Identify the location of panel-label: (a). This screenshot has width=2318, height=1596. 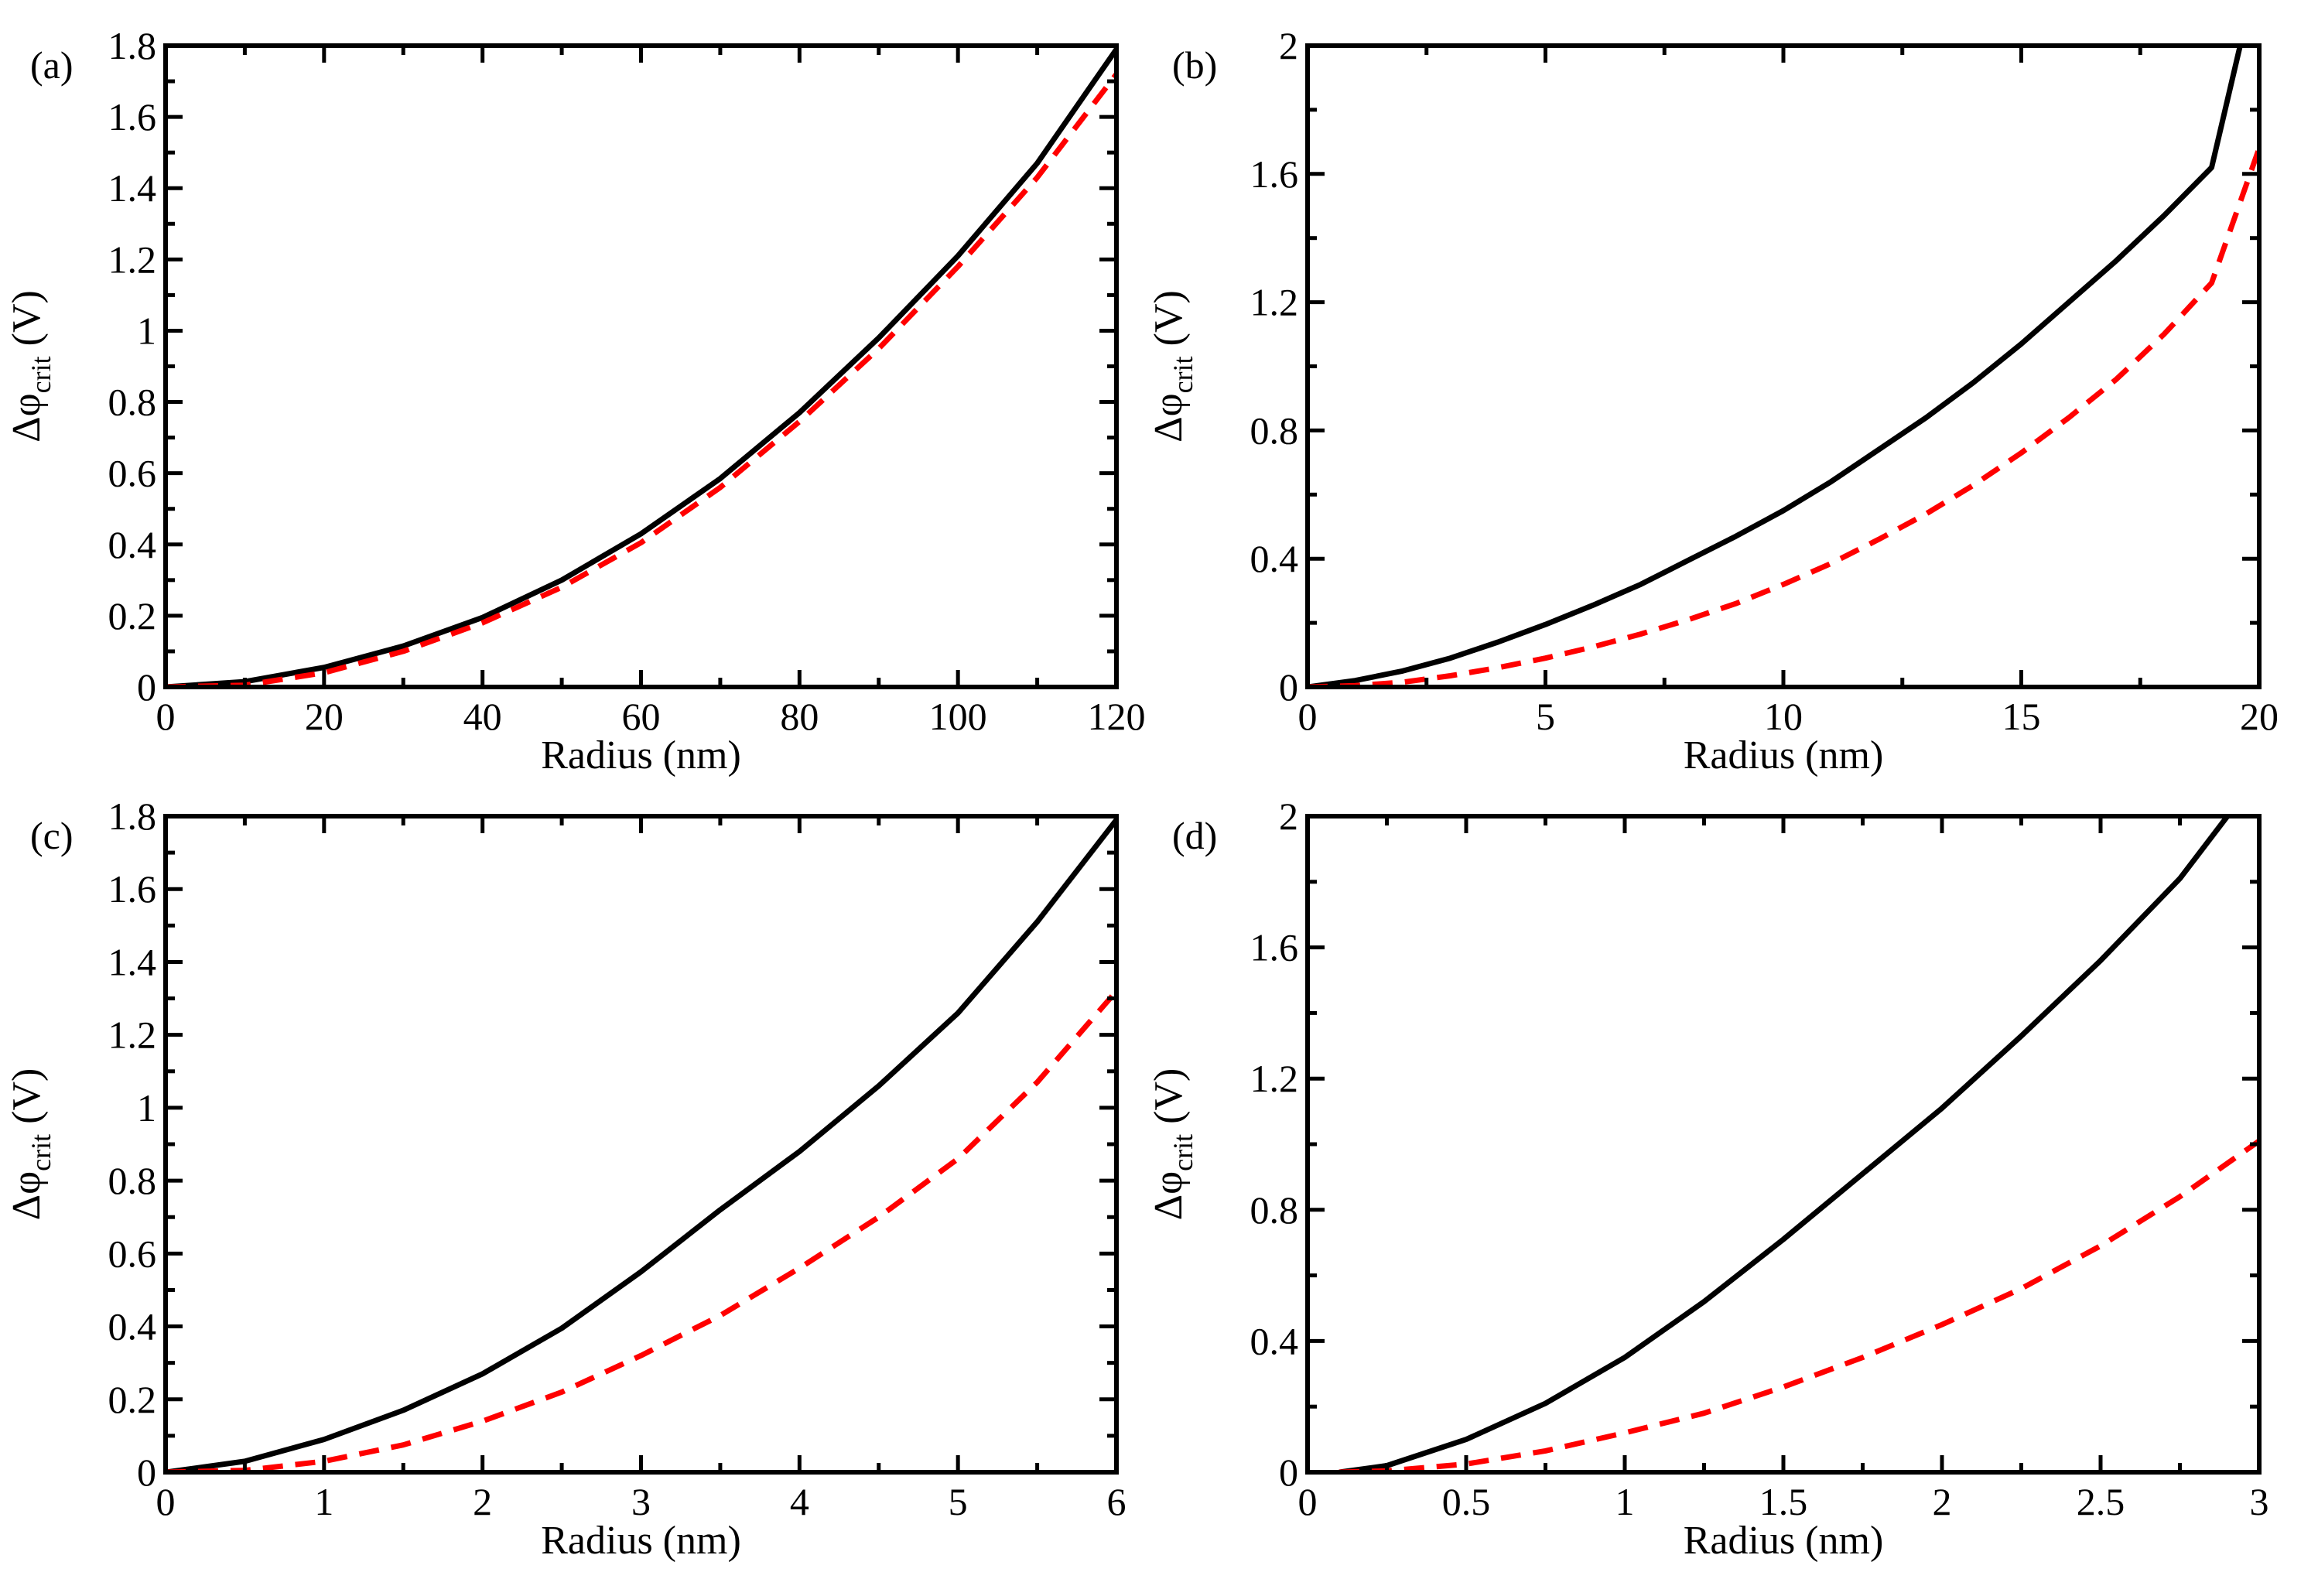
(52, 65).